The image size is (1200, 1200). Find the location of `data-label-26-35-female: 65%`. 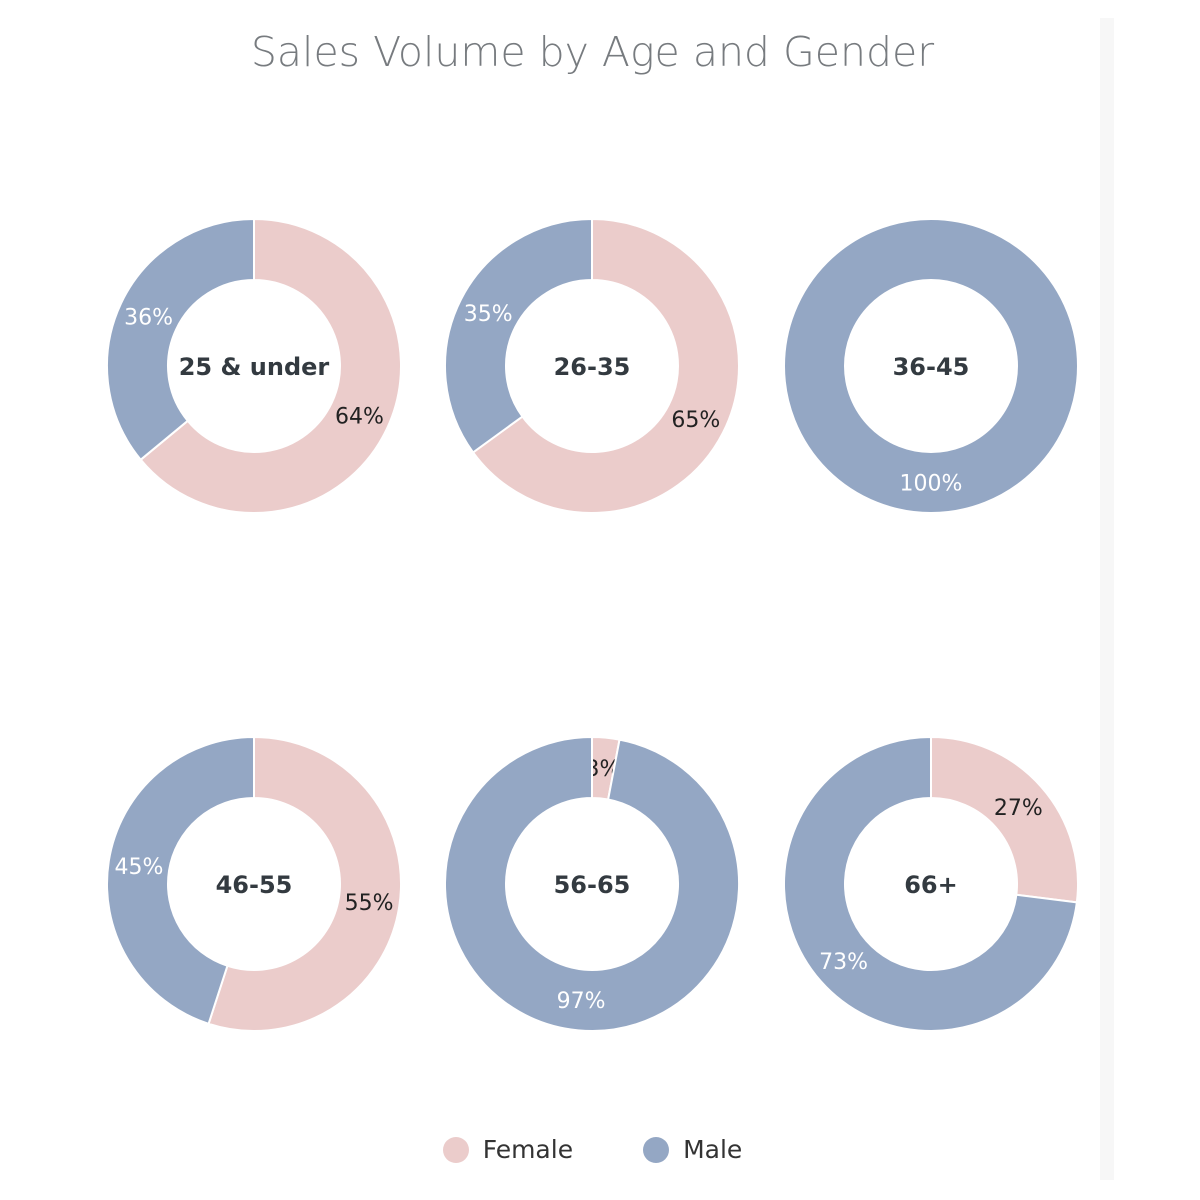

data-label-26-35-female: 65% is located at coordinates (695, 420).